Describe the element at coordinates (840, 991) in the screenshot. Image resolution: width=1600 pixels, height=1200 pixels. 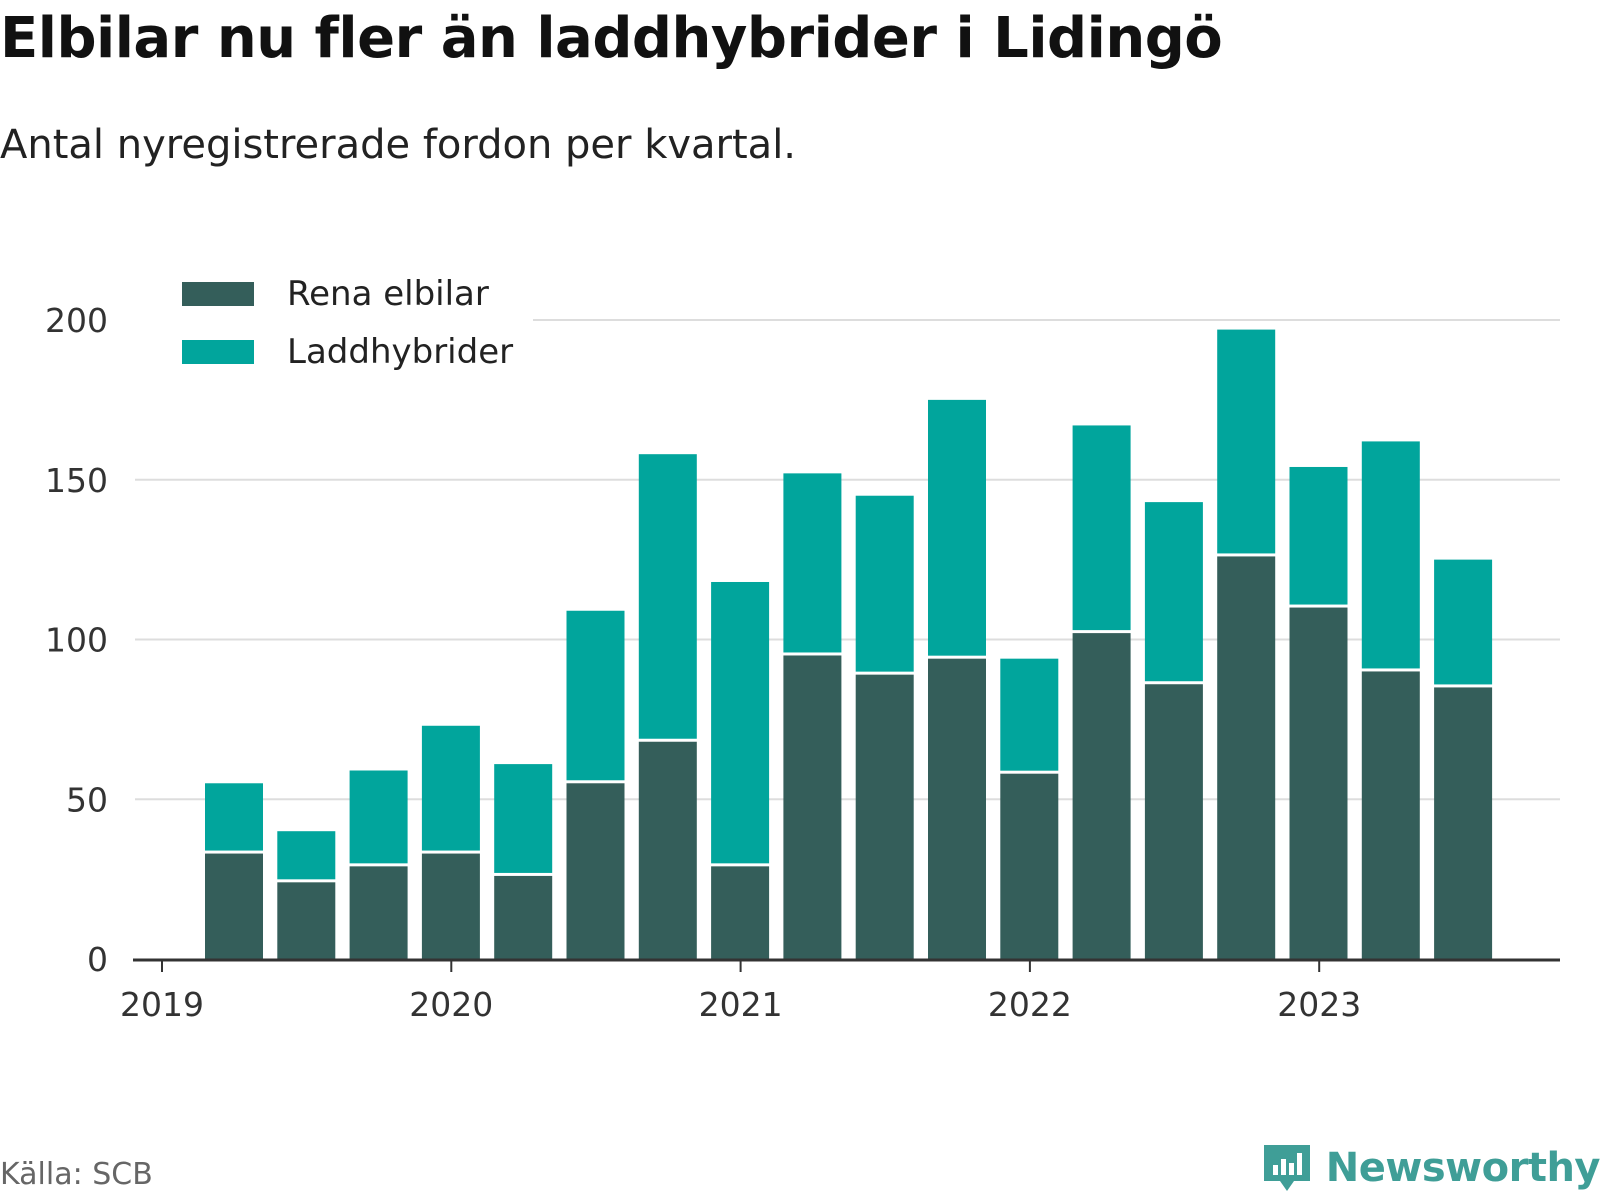
I see `axes: 2019 2020 2021 2022 2023` at that location.